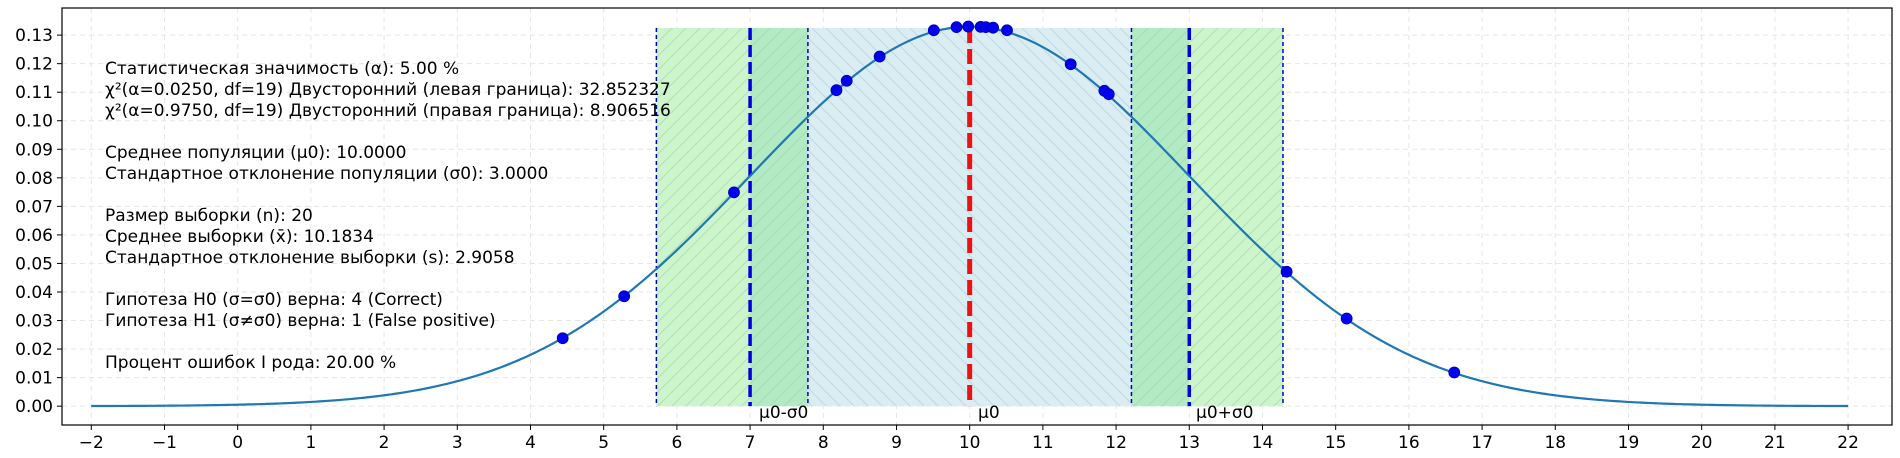 The height and width of the screenshot is (458, 1900). I want to click on info-alpha: Статистическая значимость (α): 5.00 %, so click(282, 69).